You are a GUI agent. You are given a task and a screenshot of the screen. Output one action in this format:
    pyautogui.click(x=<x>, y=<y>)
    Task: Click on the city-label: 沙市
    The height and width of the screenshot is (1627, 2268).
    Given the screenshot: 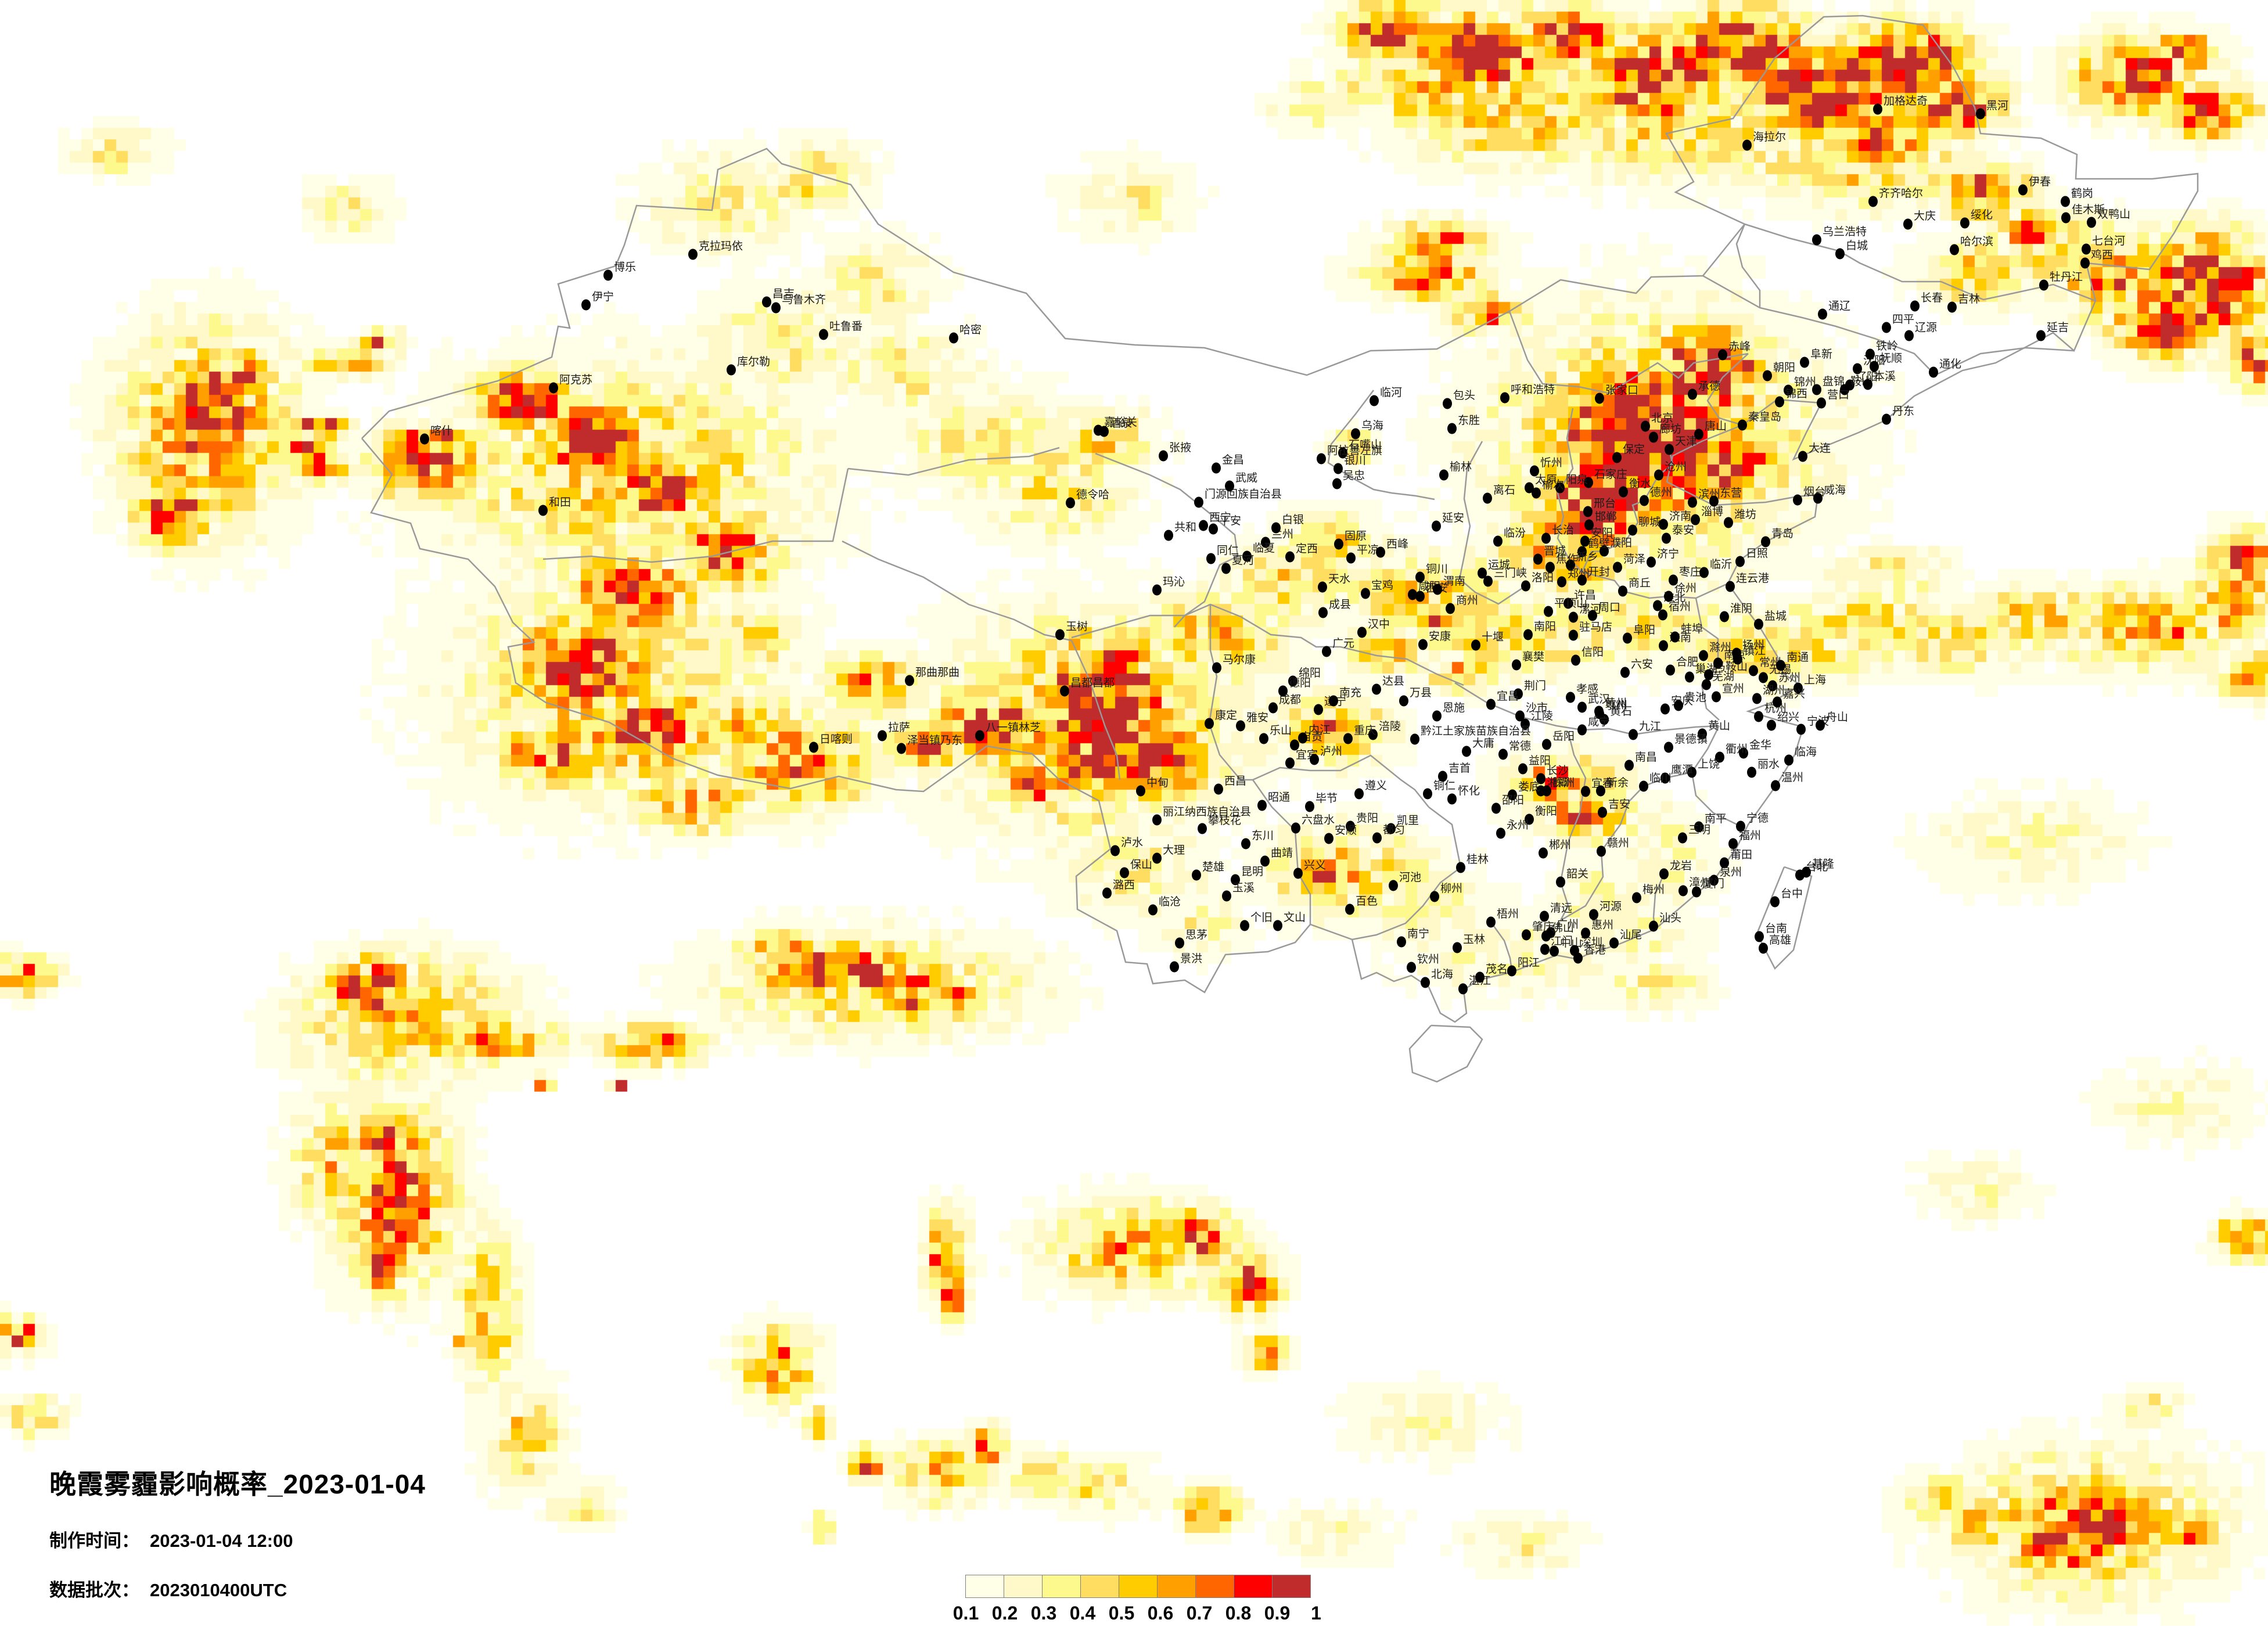 What is the action you would take?
    pyautogui.click(x=1537, y=707)
    